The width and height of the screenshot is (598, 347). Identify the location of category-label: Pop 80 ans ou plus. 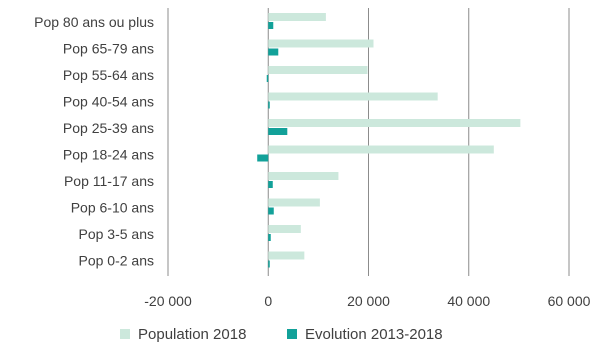
(94, 22).